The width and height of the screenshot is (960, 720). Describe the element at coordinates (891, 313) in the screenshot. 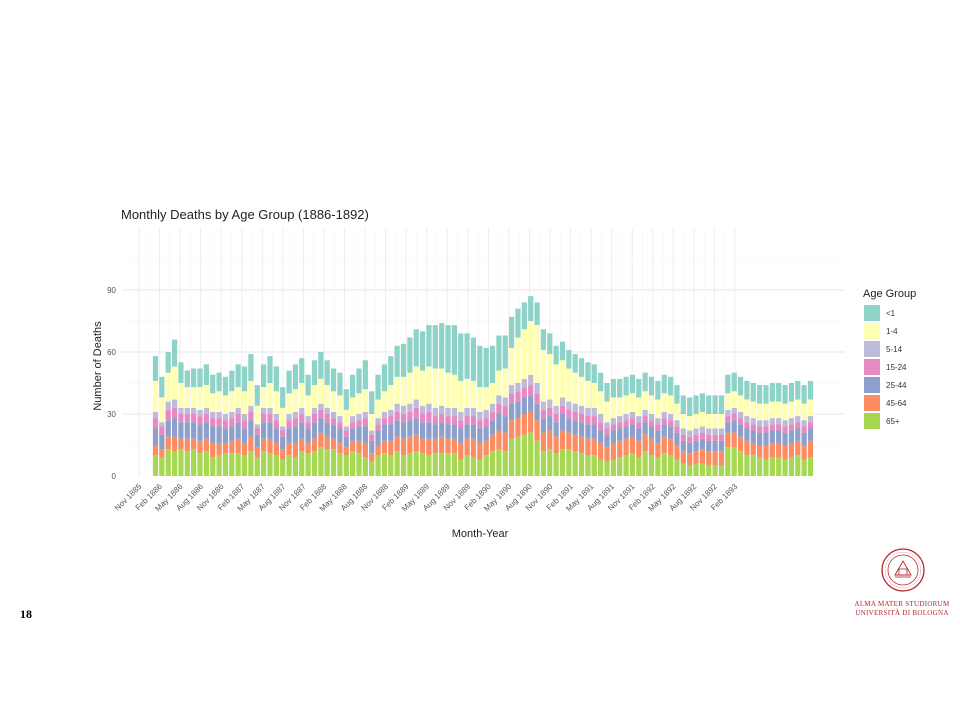

I see `legend-label: <1` at that location.